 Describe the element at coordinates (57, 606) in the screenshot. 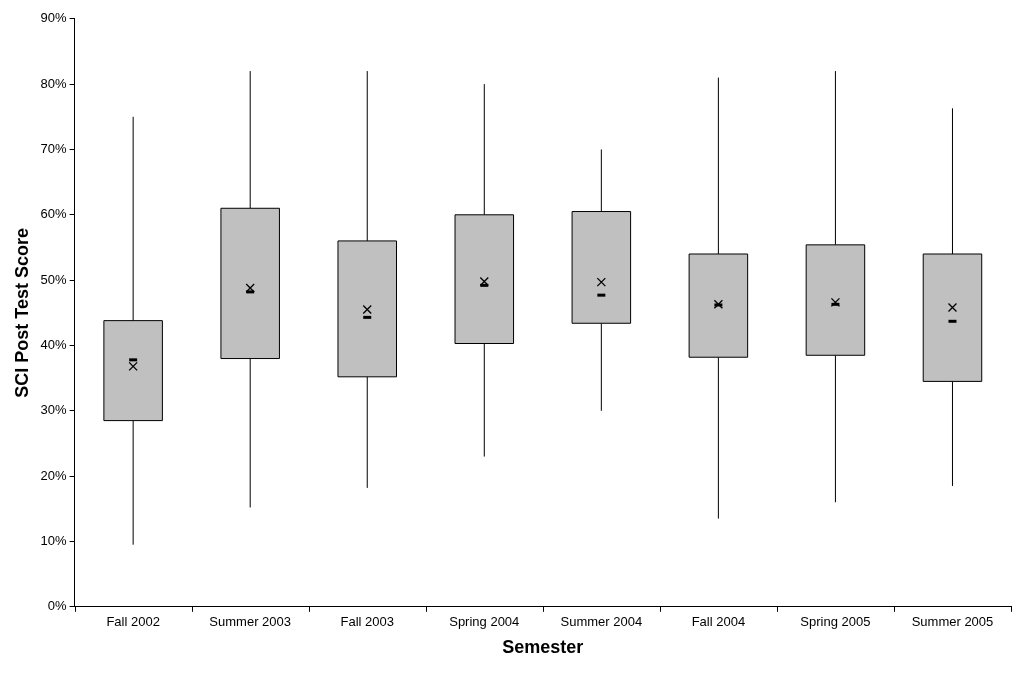

I see `y-tick-label: 0%` at that location.